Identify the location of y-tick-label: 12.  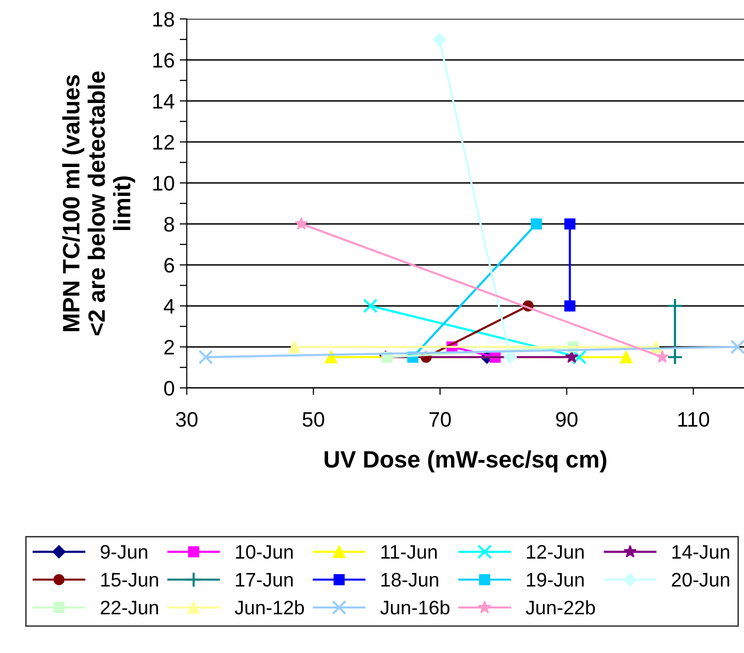
(163, 142).